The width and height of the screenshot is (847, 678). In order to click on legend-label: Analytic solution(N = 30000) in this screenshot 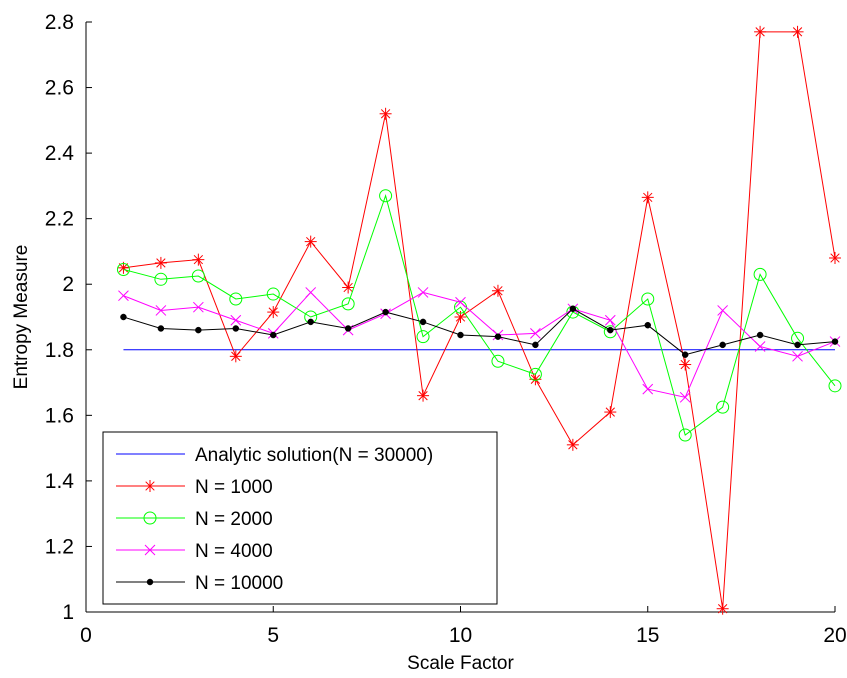, I will do `click(314, 455)`.